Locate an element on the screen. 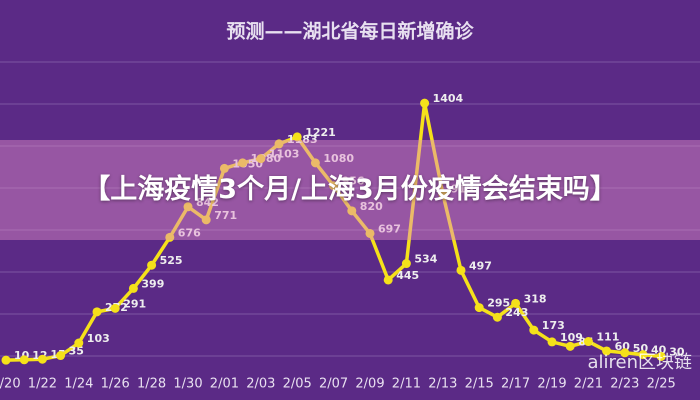 This screenshot has height=400, width=700. value-label: 1221 is located at coordinates (320, 132).